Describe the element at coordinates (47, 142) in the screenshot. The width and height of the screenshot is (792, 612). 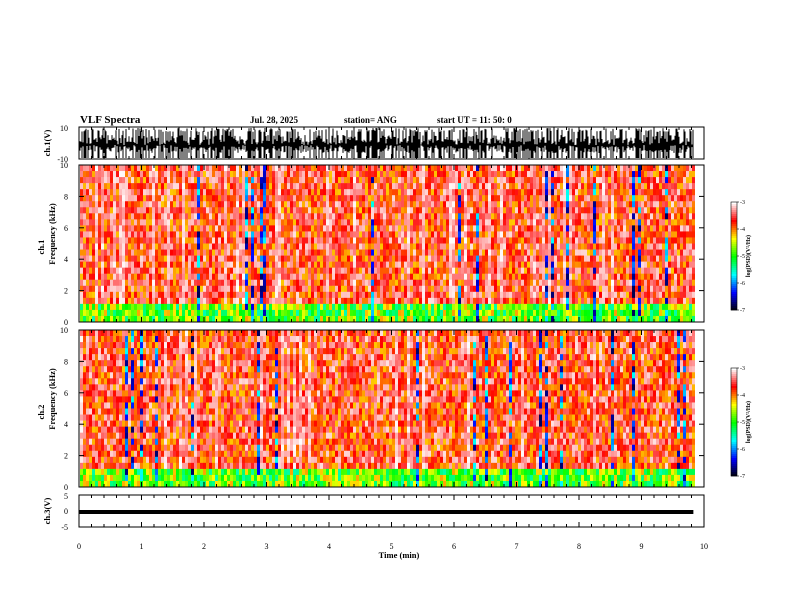
I see `waveform-ch1-ylabel: ch.1(V)` at that location.